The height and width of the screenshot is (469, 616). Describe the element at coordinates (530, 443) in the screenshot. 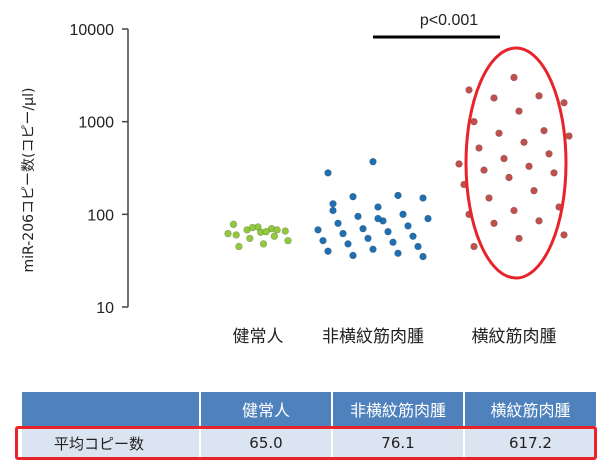

I see `table-cell-rms: 617.2` at that location.